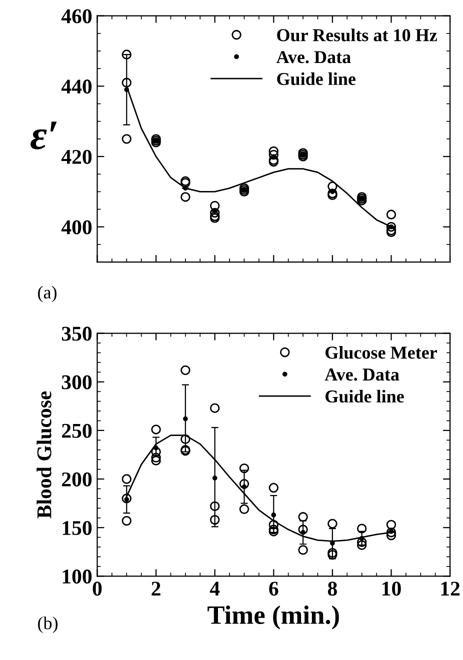  Describe the element at coordinates (332, 589) in the screenshot. I see `x-tick-label: 8` at that location.